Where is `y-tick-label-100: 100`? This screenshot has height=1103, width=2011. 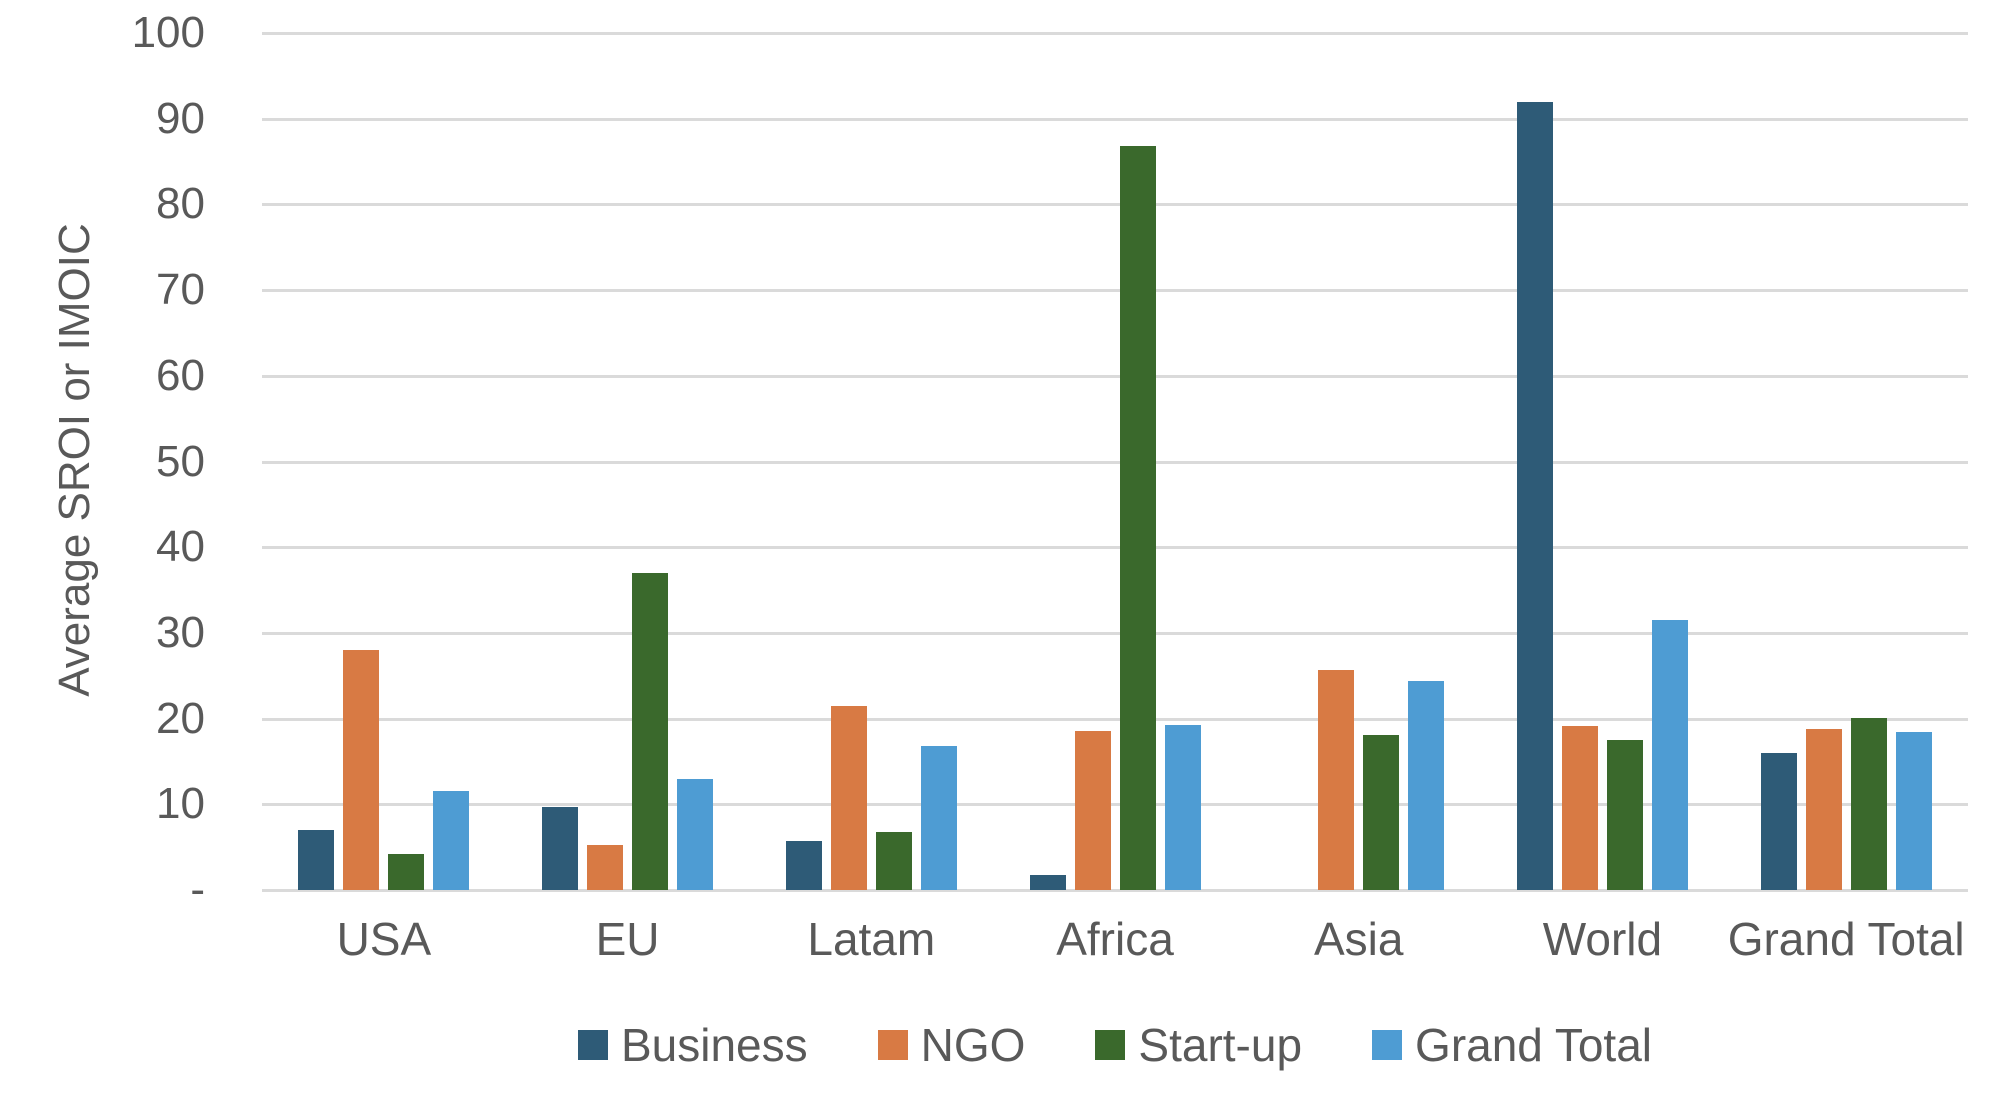 y-tick-label-100: 100 is located at coordinates (168, 32).